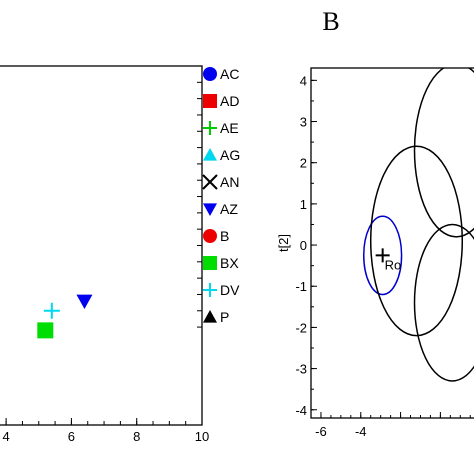 The width and height of the screenshot is (474, 474). Describe the element at coordinates (45, 330) in the screenshot. I see `panel-a-point-bx` at that location.